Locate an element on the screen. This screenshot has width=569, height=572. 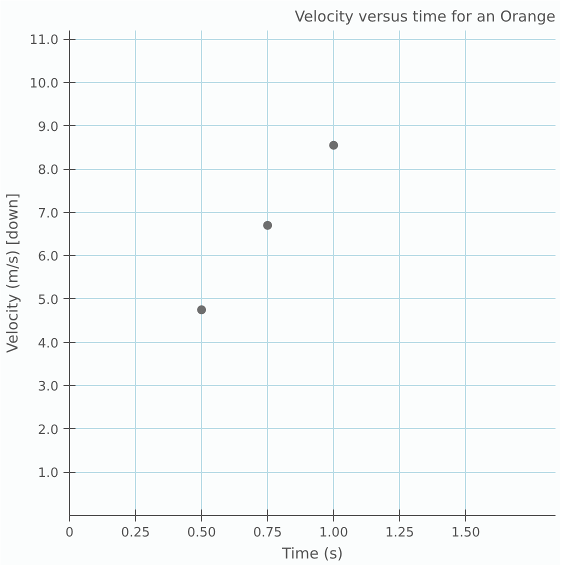
y-tick-label: 7.0 is located at coordinates (48, 214).